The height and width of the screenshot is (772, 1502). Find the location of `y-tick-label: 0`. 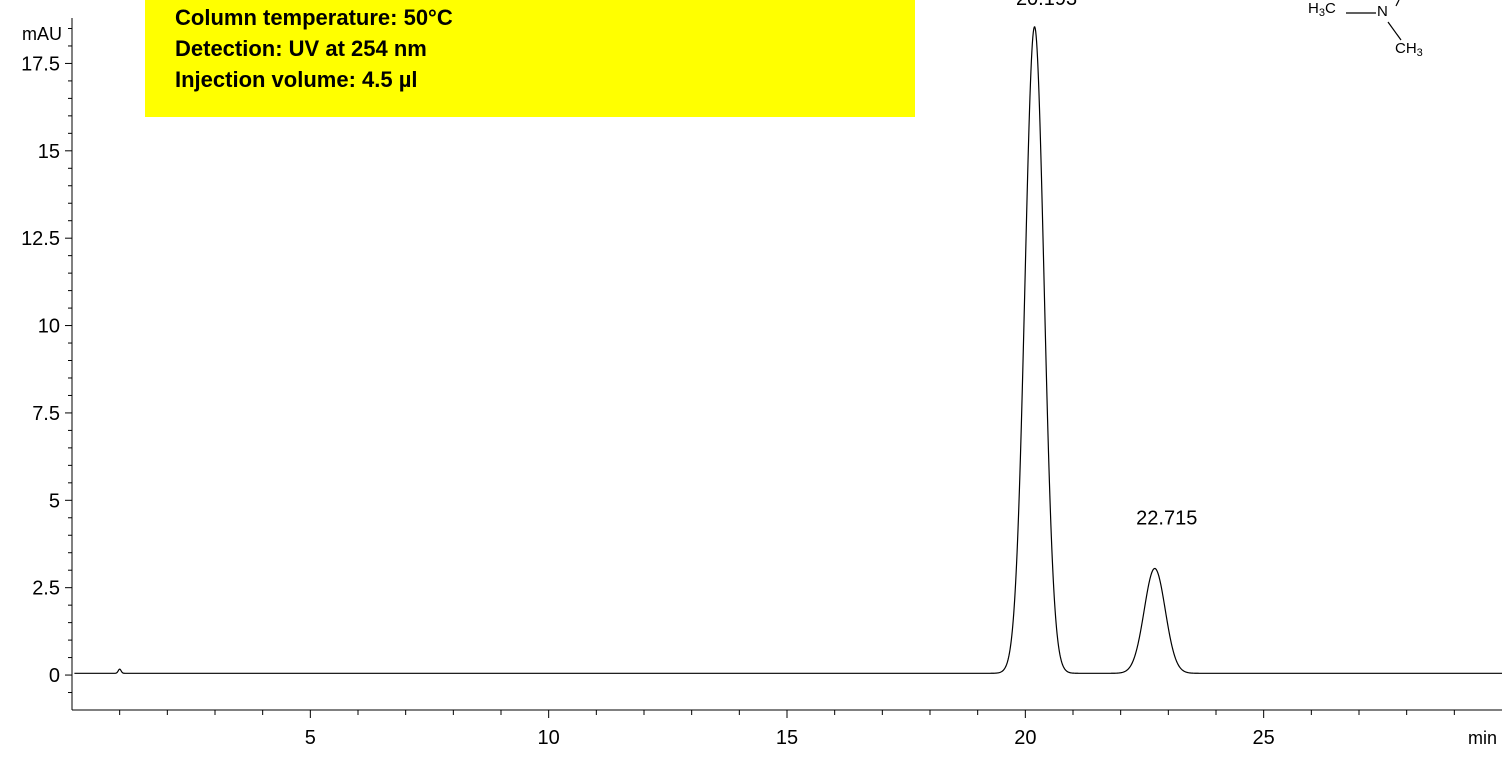

y-tick-label: 0 is located at coordinates (54, 676).